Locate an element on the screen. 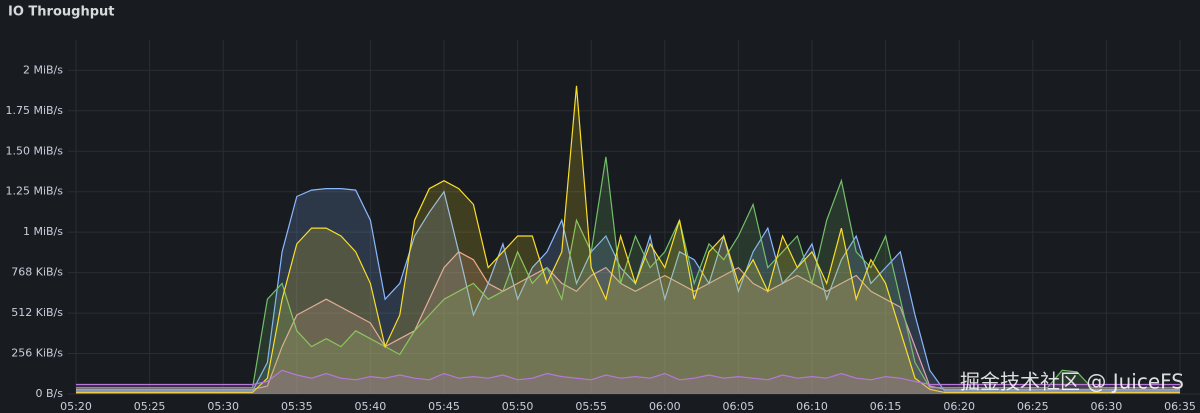  y-tick-label: 256 KiB/s is located at coordinates (37, 353).